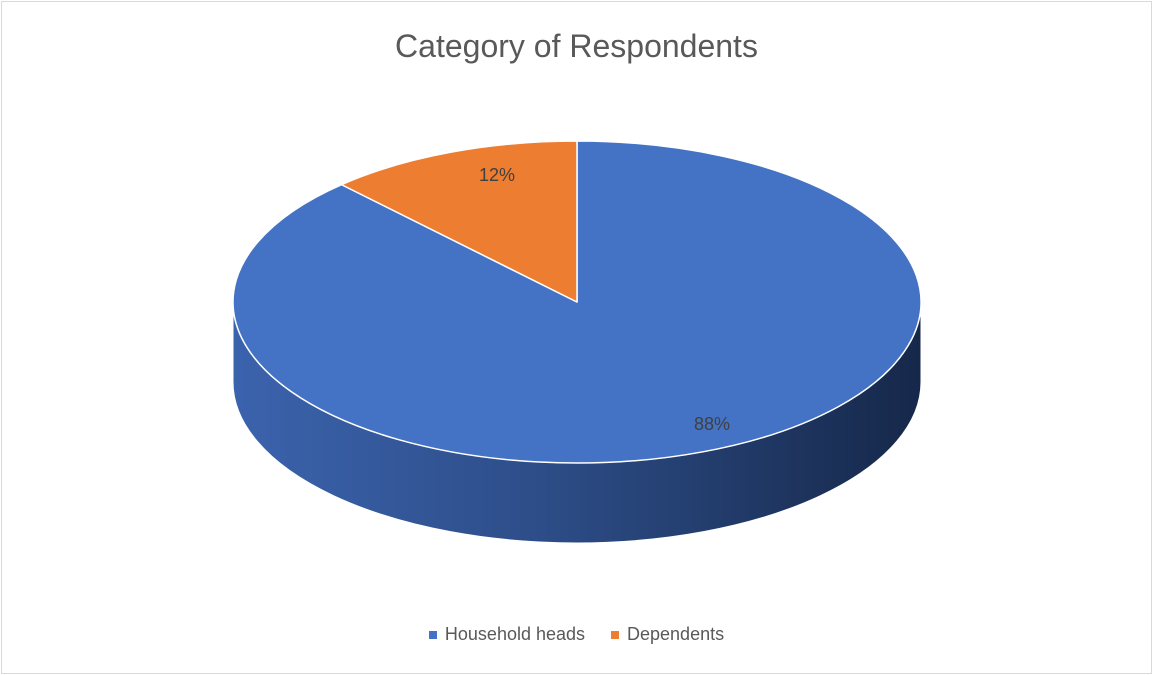 The height and width of the screenshot is (675, 1153). I want to click on legend: Household heads Dependents, so click(576, 634).